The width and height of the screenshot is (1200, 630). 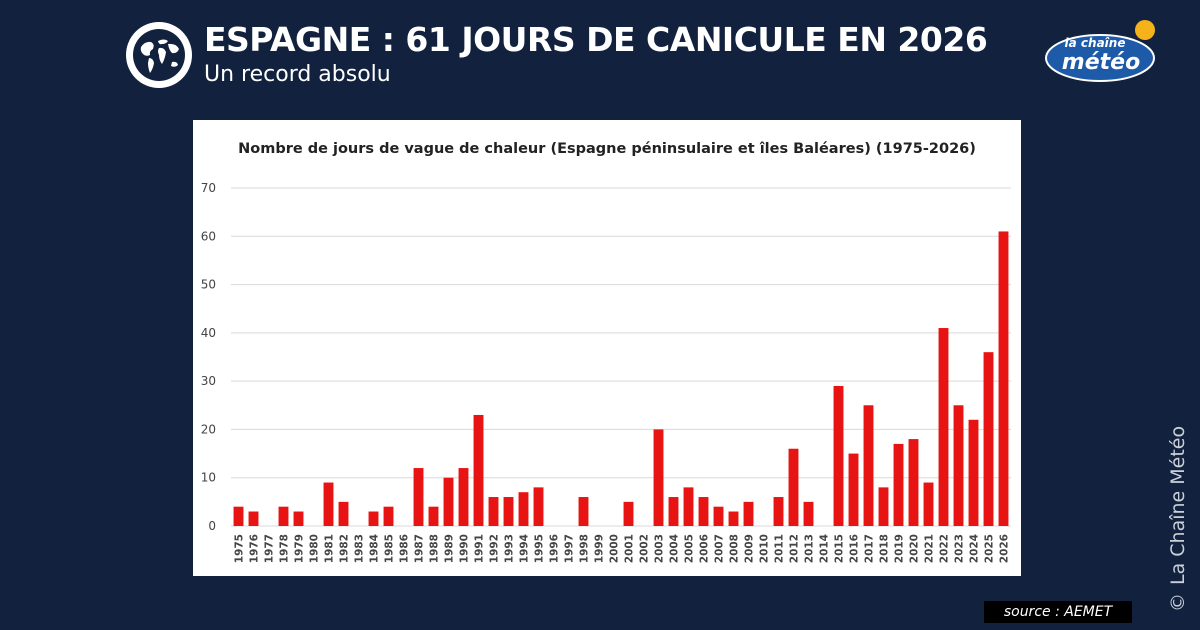 I want to click on bar-1982, so click(x=343, y=513).